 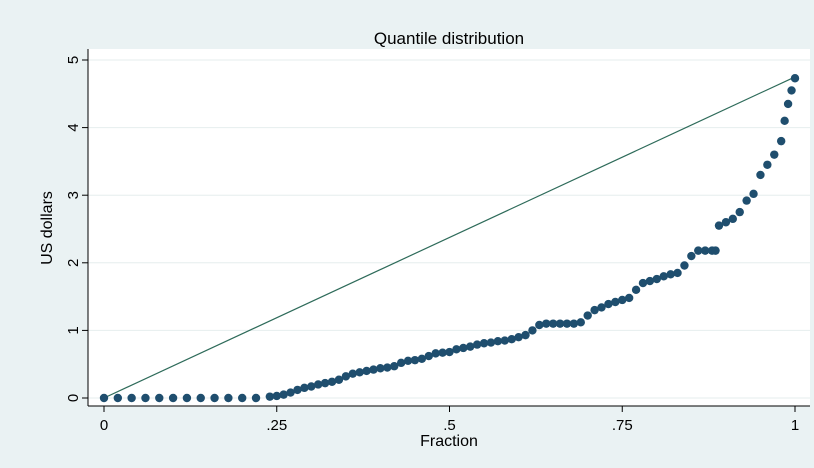 I want to click on x-tick-label: .75, so click(x=622, y=425).